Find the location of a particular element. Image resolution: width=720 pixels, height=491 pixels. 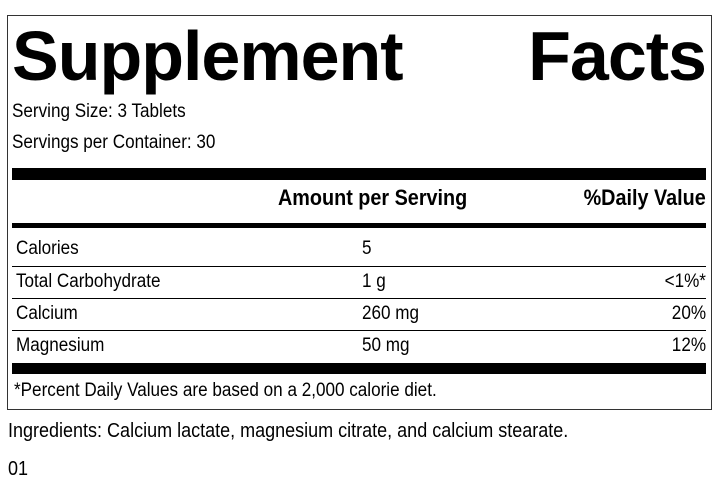

nutrient-name: Calcium is located at coordinates (47, 313).